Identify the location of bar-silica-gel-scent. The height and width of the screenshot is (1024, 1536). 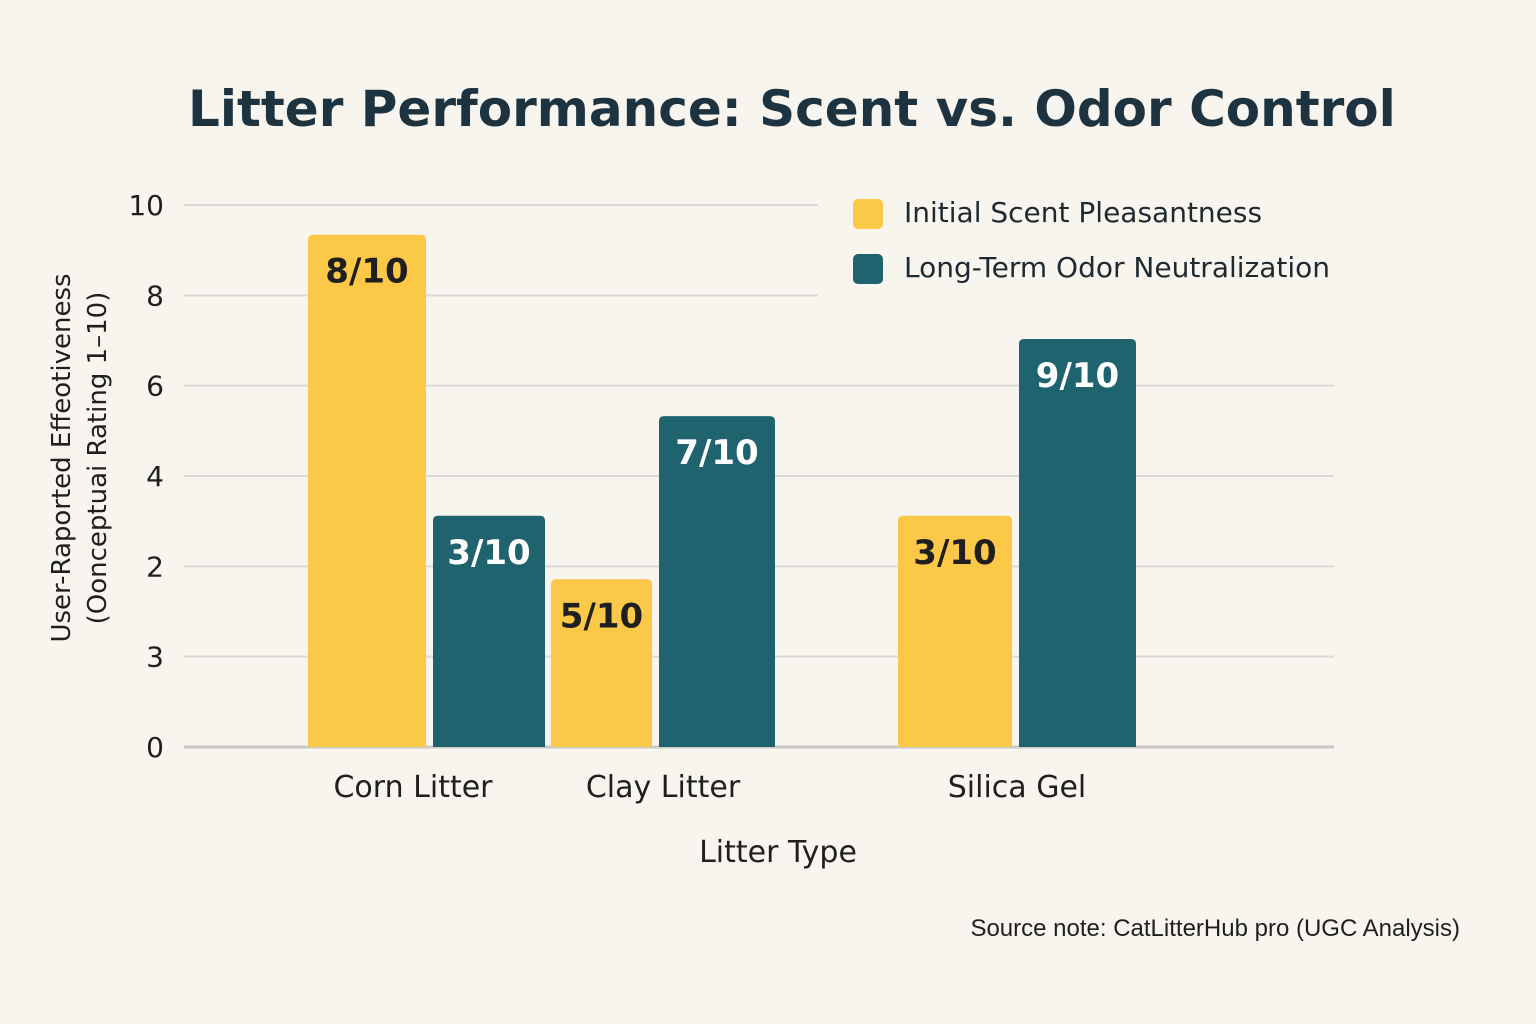
(955, 631).